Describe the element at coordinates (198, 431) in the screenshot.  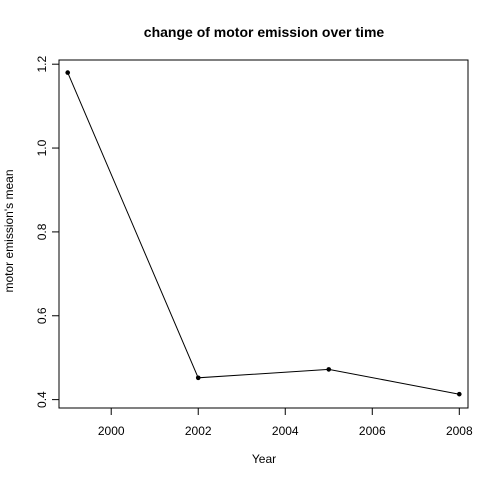
I see `x-tick-label-1: 2002` at that location.